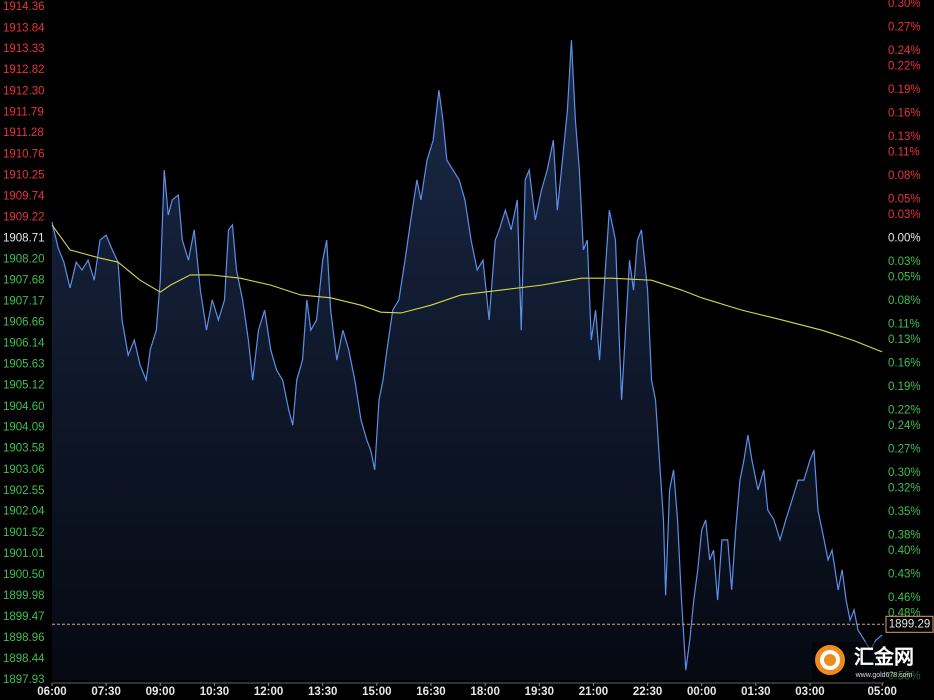 The height and width of the screenshot is (700, 934). What do you see at coordinates (376, 692) in the screenshot?
I see `x-tick-label: 15:00` at bounding box center [376, 692].